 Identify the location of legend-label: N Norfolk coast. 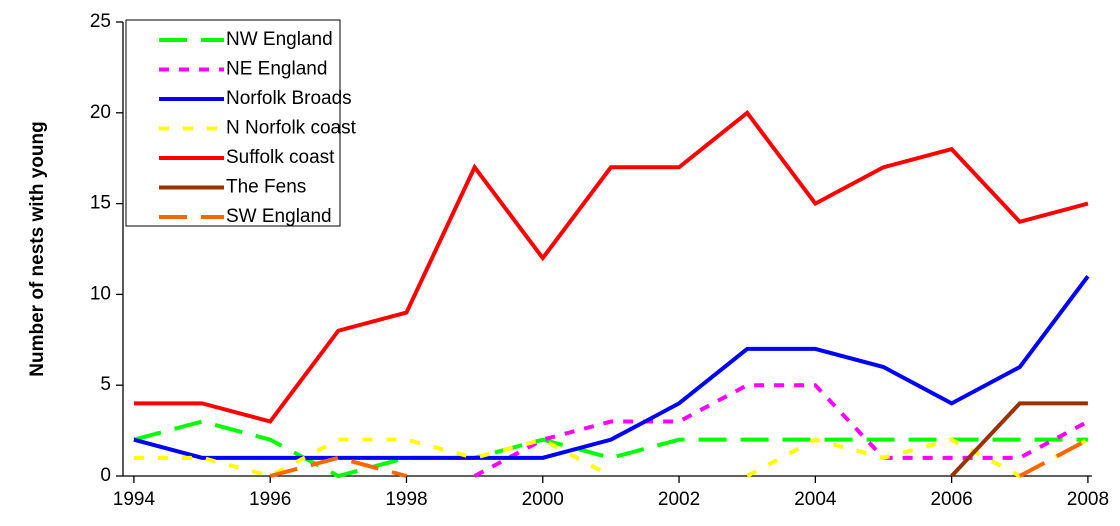
(291, 128).